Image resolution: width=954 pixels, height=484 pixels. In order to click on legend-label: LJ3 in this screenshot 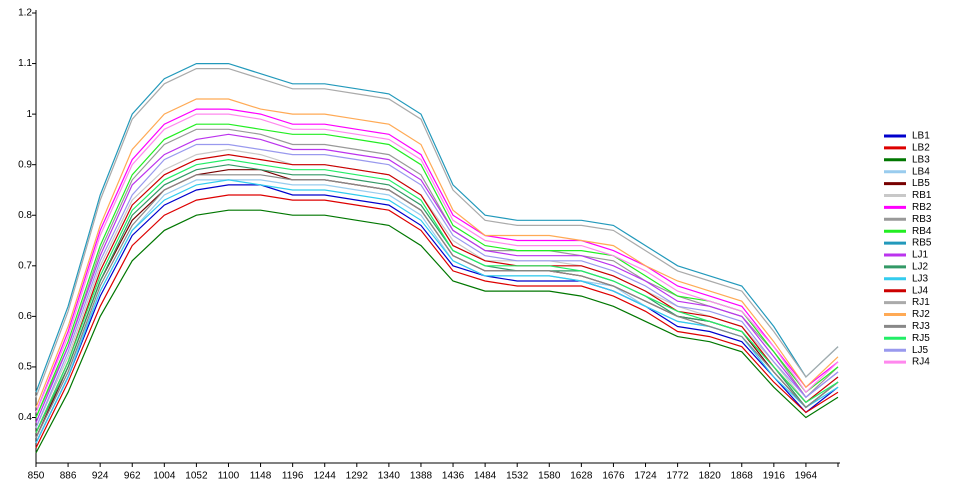, I will do `click(920, 278)`.